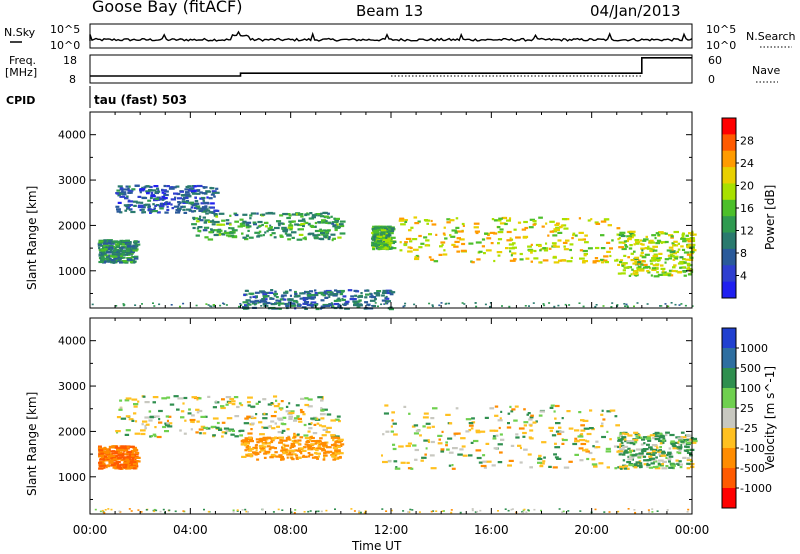 Image resolution: width=800 pixels, height=554 pixels. Describe the element at coordinates (766, 70) in the screenshot. I see `nave-label: Nave` at that location.